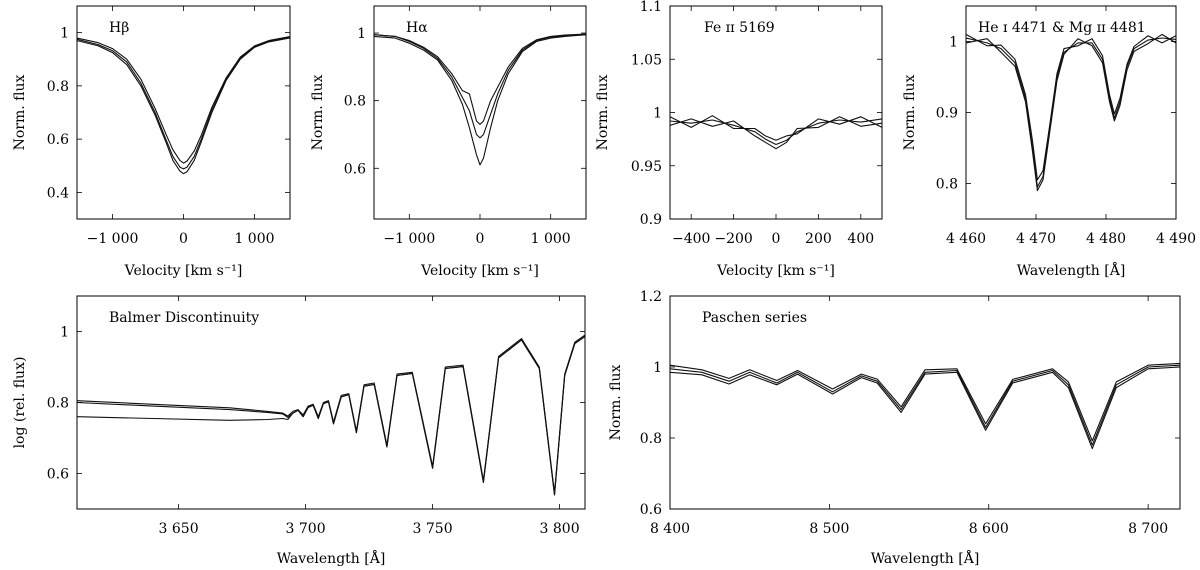 The width and height of the screenshot is (1200, 570). What do you see at coordinates (1148, 529) in the screenshot?
I see `x-tick-label: 8 700` at bounding box center [1148, 529].